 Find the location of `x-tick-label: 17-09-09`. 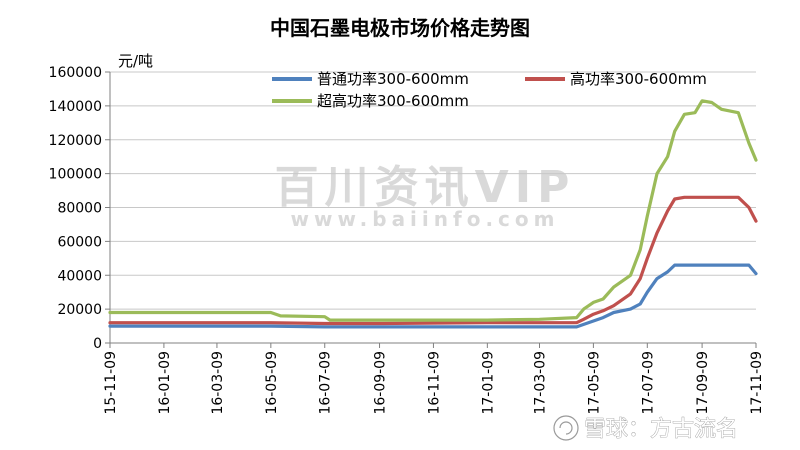

x-tick-label: 17-09-09 is located at coordinates (703, 383).